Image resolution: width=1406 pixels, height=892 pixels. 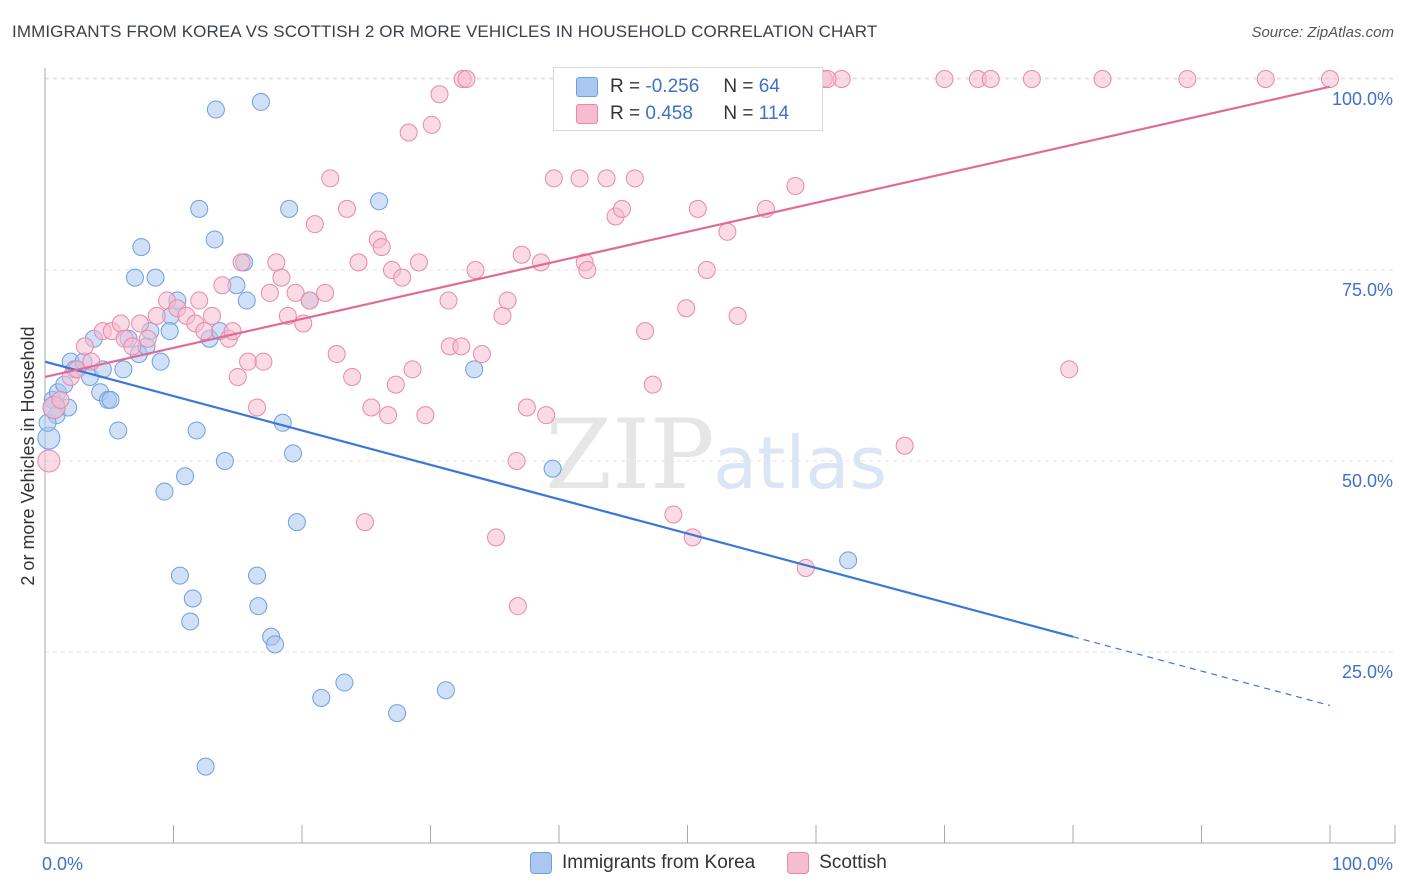 What do you see at coordinates (1367, 290) in the screenshot?
I see `y-tick-label-2: 75.0%` at bounding box center [1367, 290].